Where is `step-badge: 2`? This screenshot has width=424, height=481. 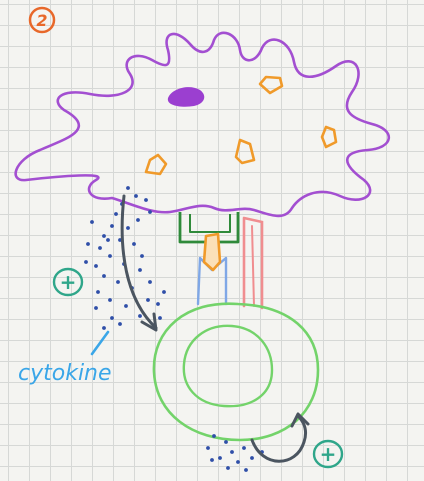
step-badge: 2 is located at coordinates (42, 20).